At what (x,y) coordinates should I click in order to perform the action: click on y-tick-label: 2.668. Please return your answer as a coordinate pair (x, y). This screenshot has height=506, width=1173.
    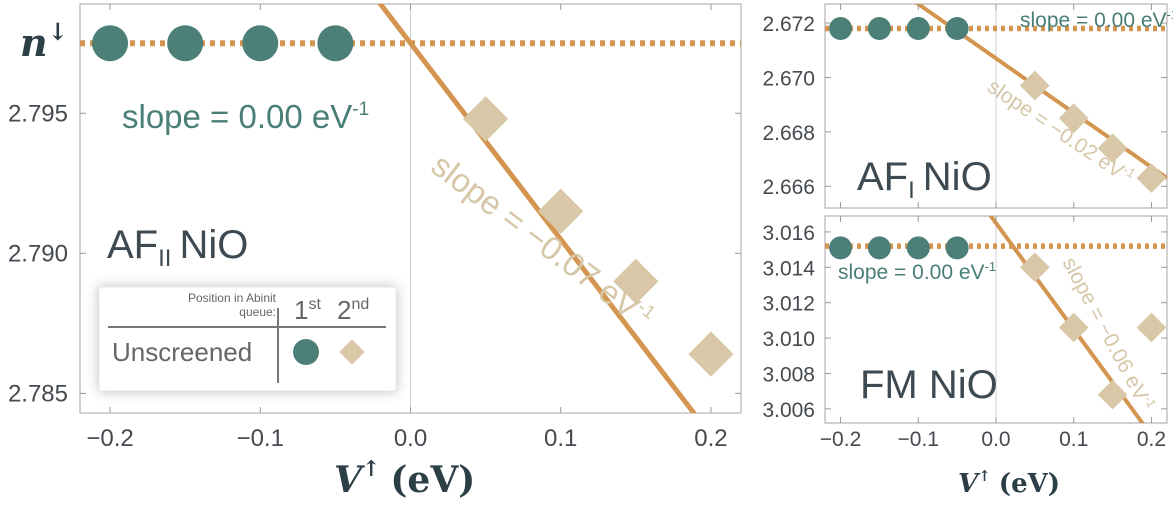
    Looking at the image, I should click on (788, 133).